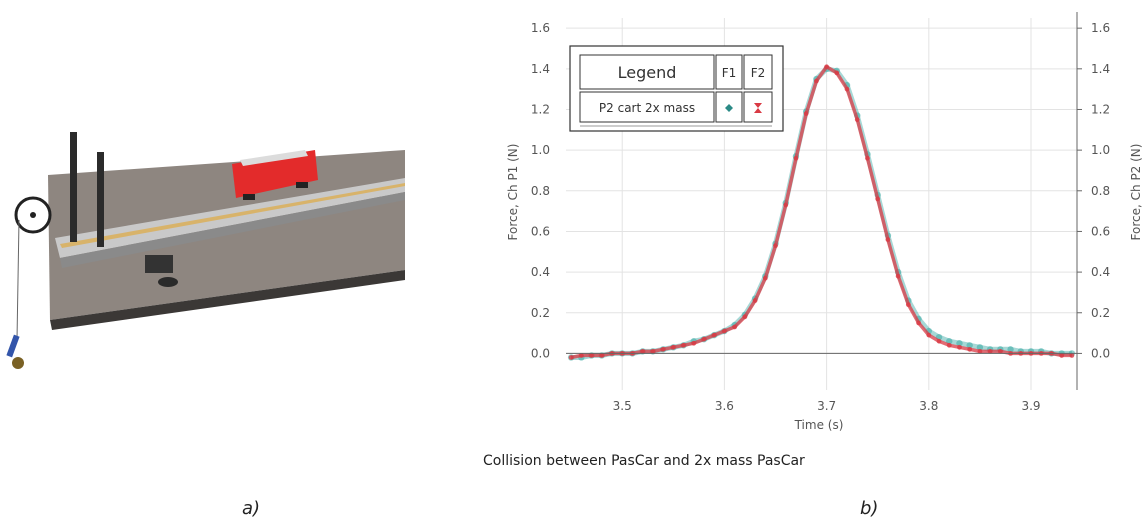 The image size is (1147, 528). I want to click on legend-cell-marker2, so click(758, 107).